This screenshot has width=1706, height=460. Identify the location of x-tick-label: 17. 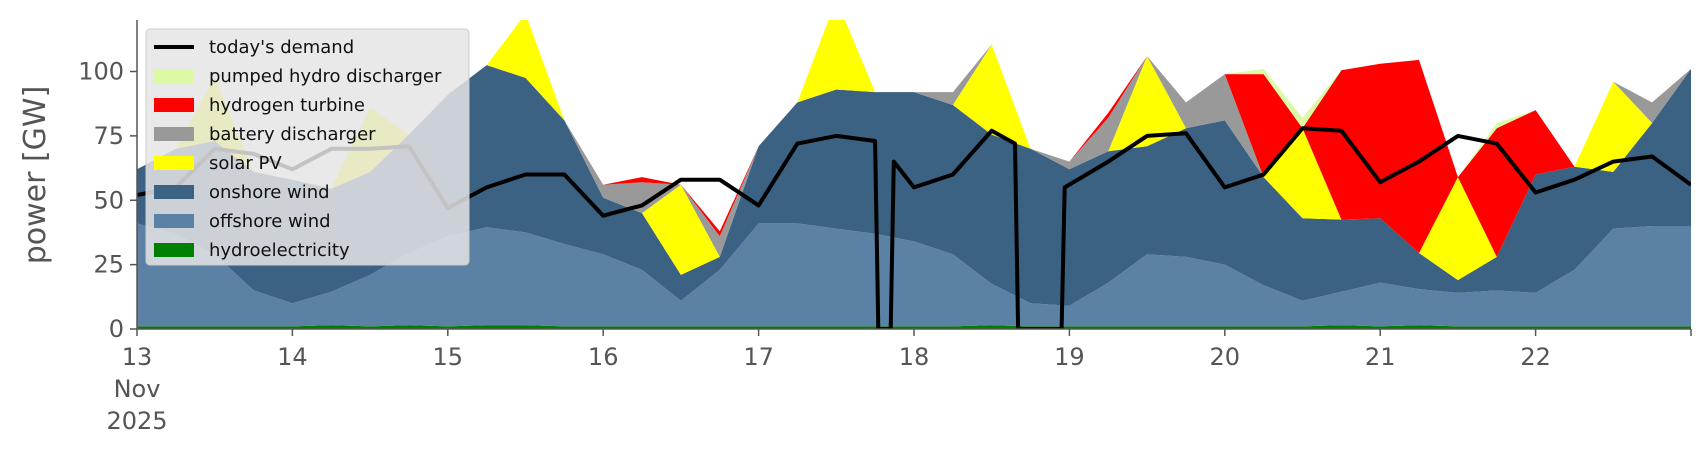
(758, 357).